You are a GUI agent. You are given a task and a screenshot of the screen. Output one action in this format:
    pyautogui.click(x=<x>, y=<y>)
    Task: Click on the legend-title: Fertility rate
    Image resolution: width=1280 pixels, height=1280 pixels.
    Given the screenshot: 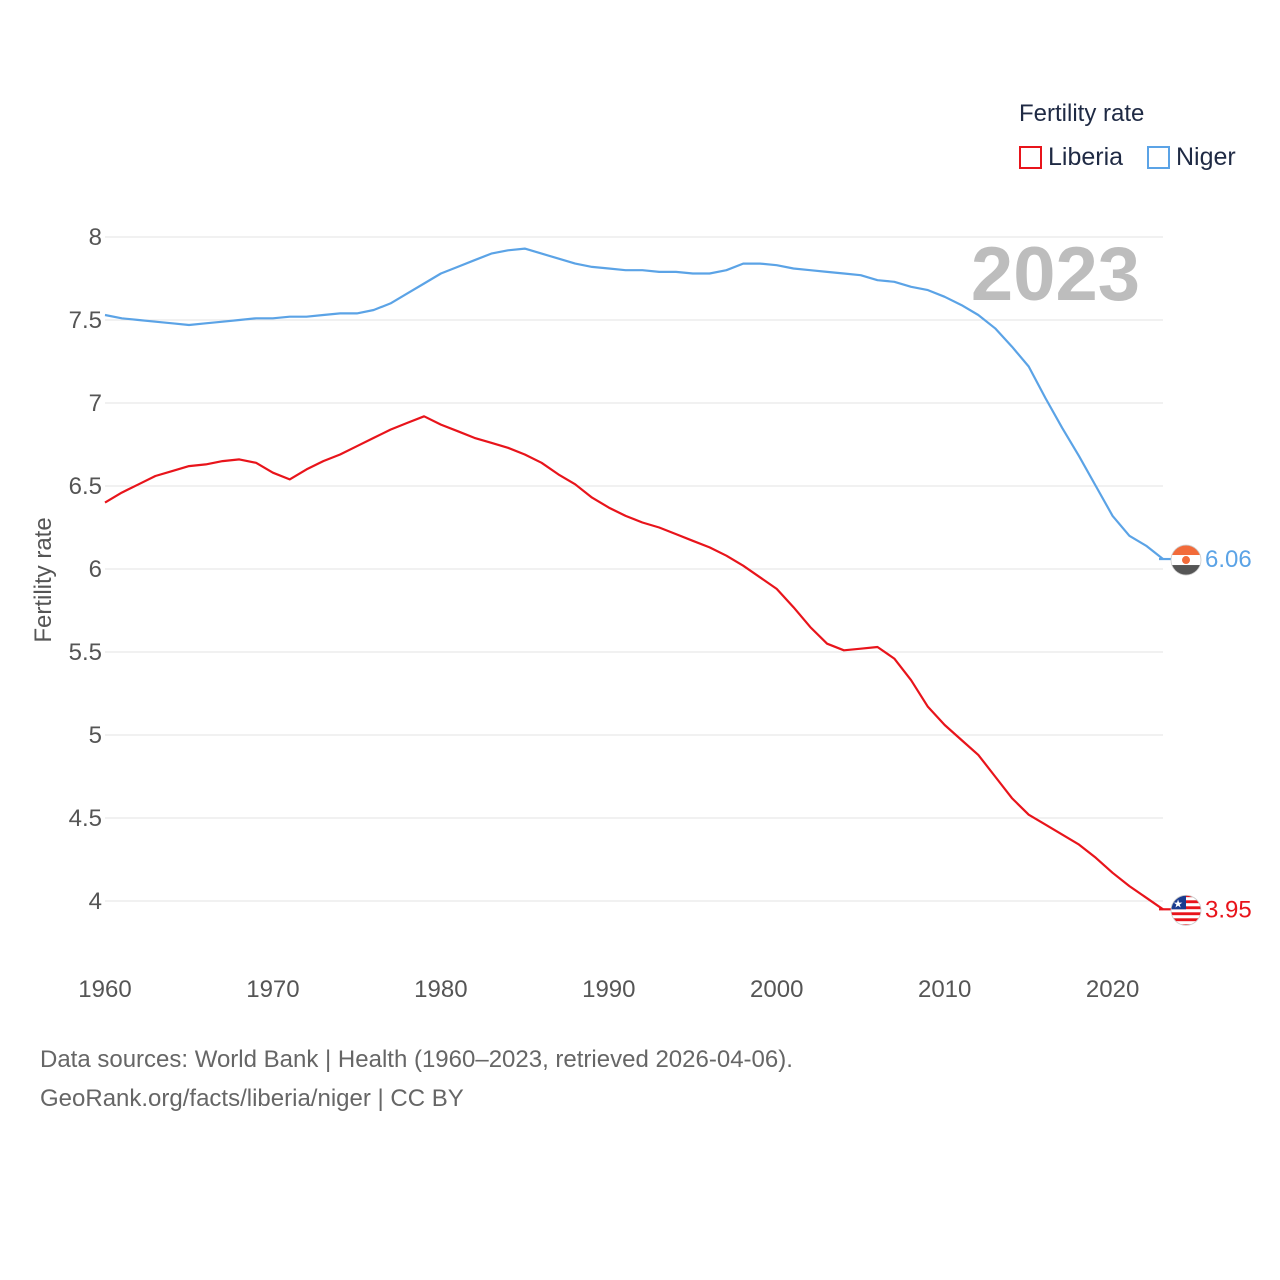 What is the action you would take?
    pyautogui.click(x=1082, y=113)
    